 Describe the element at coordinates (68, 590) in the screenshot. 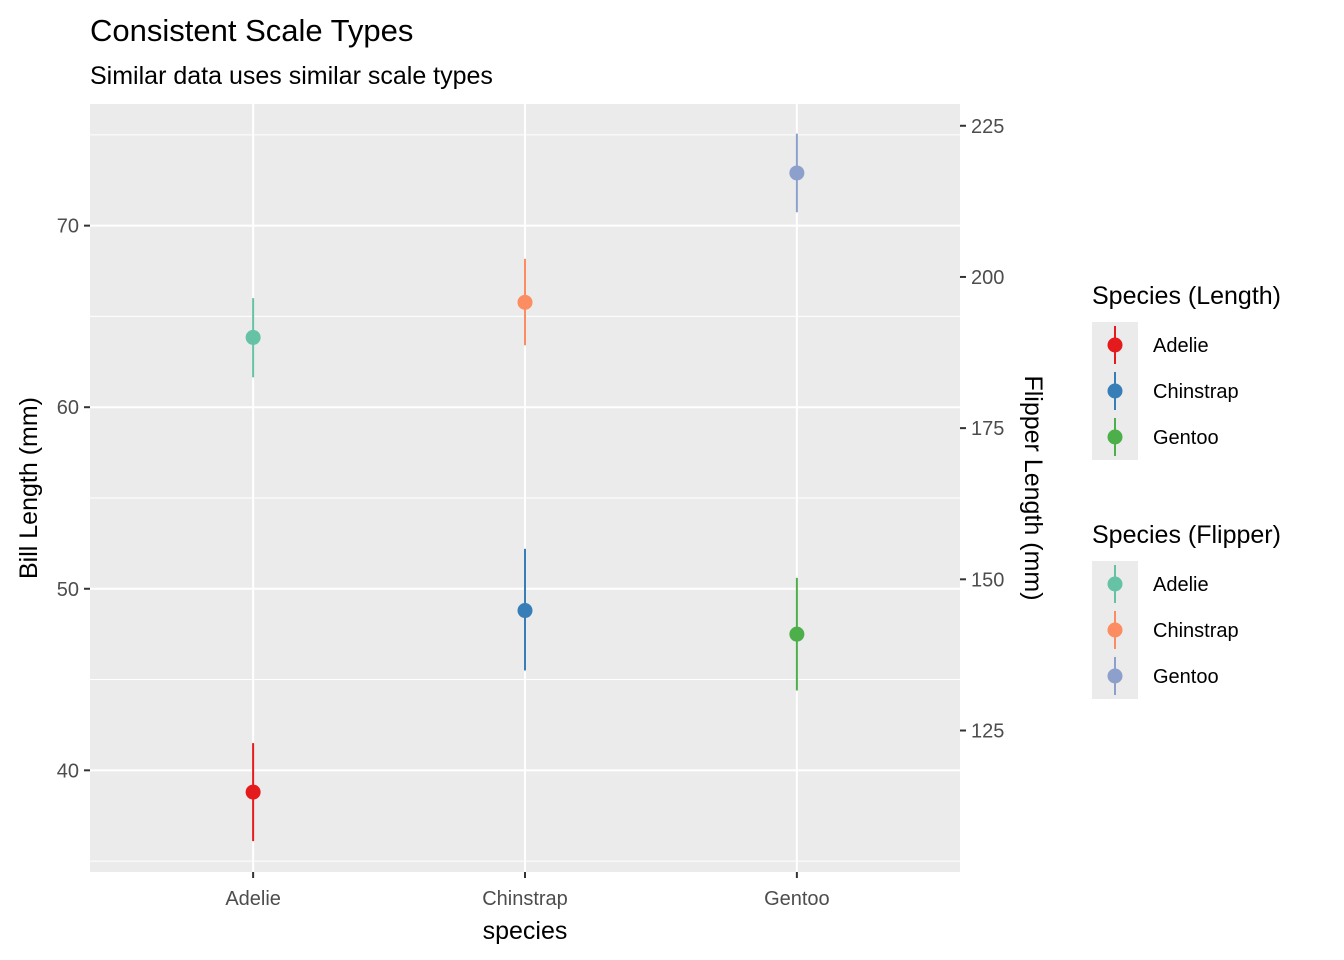

I see `y-tick-label: 50` at that location.